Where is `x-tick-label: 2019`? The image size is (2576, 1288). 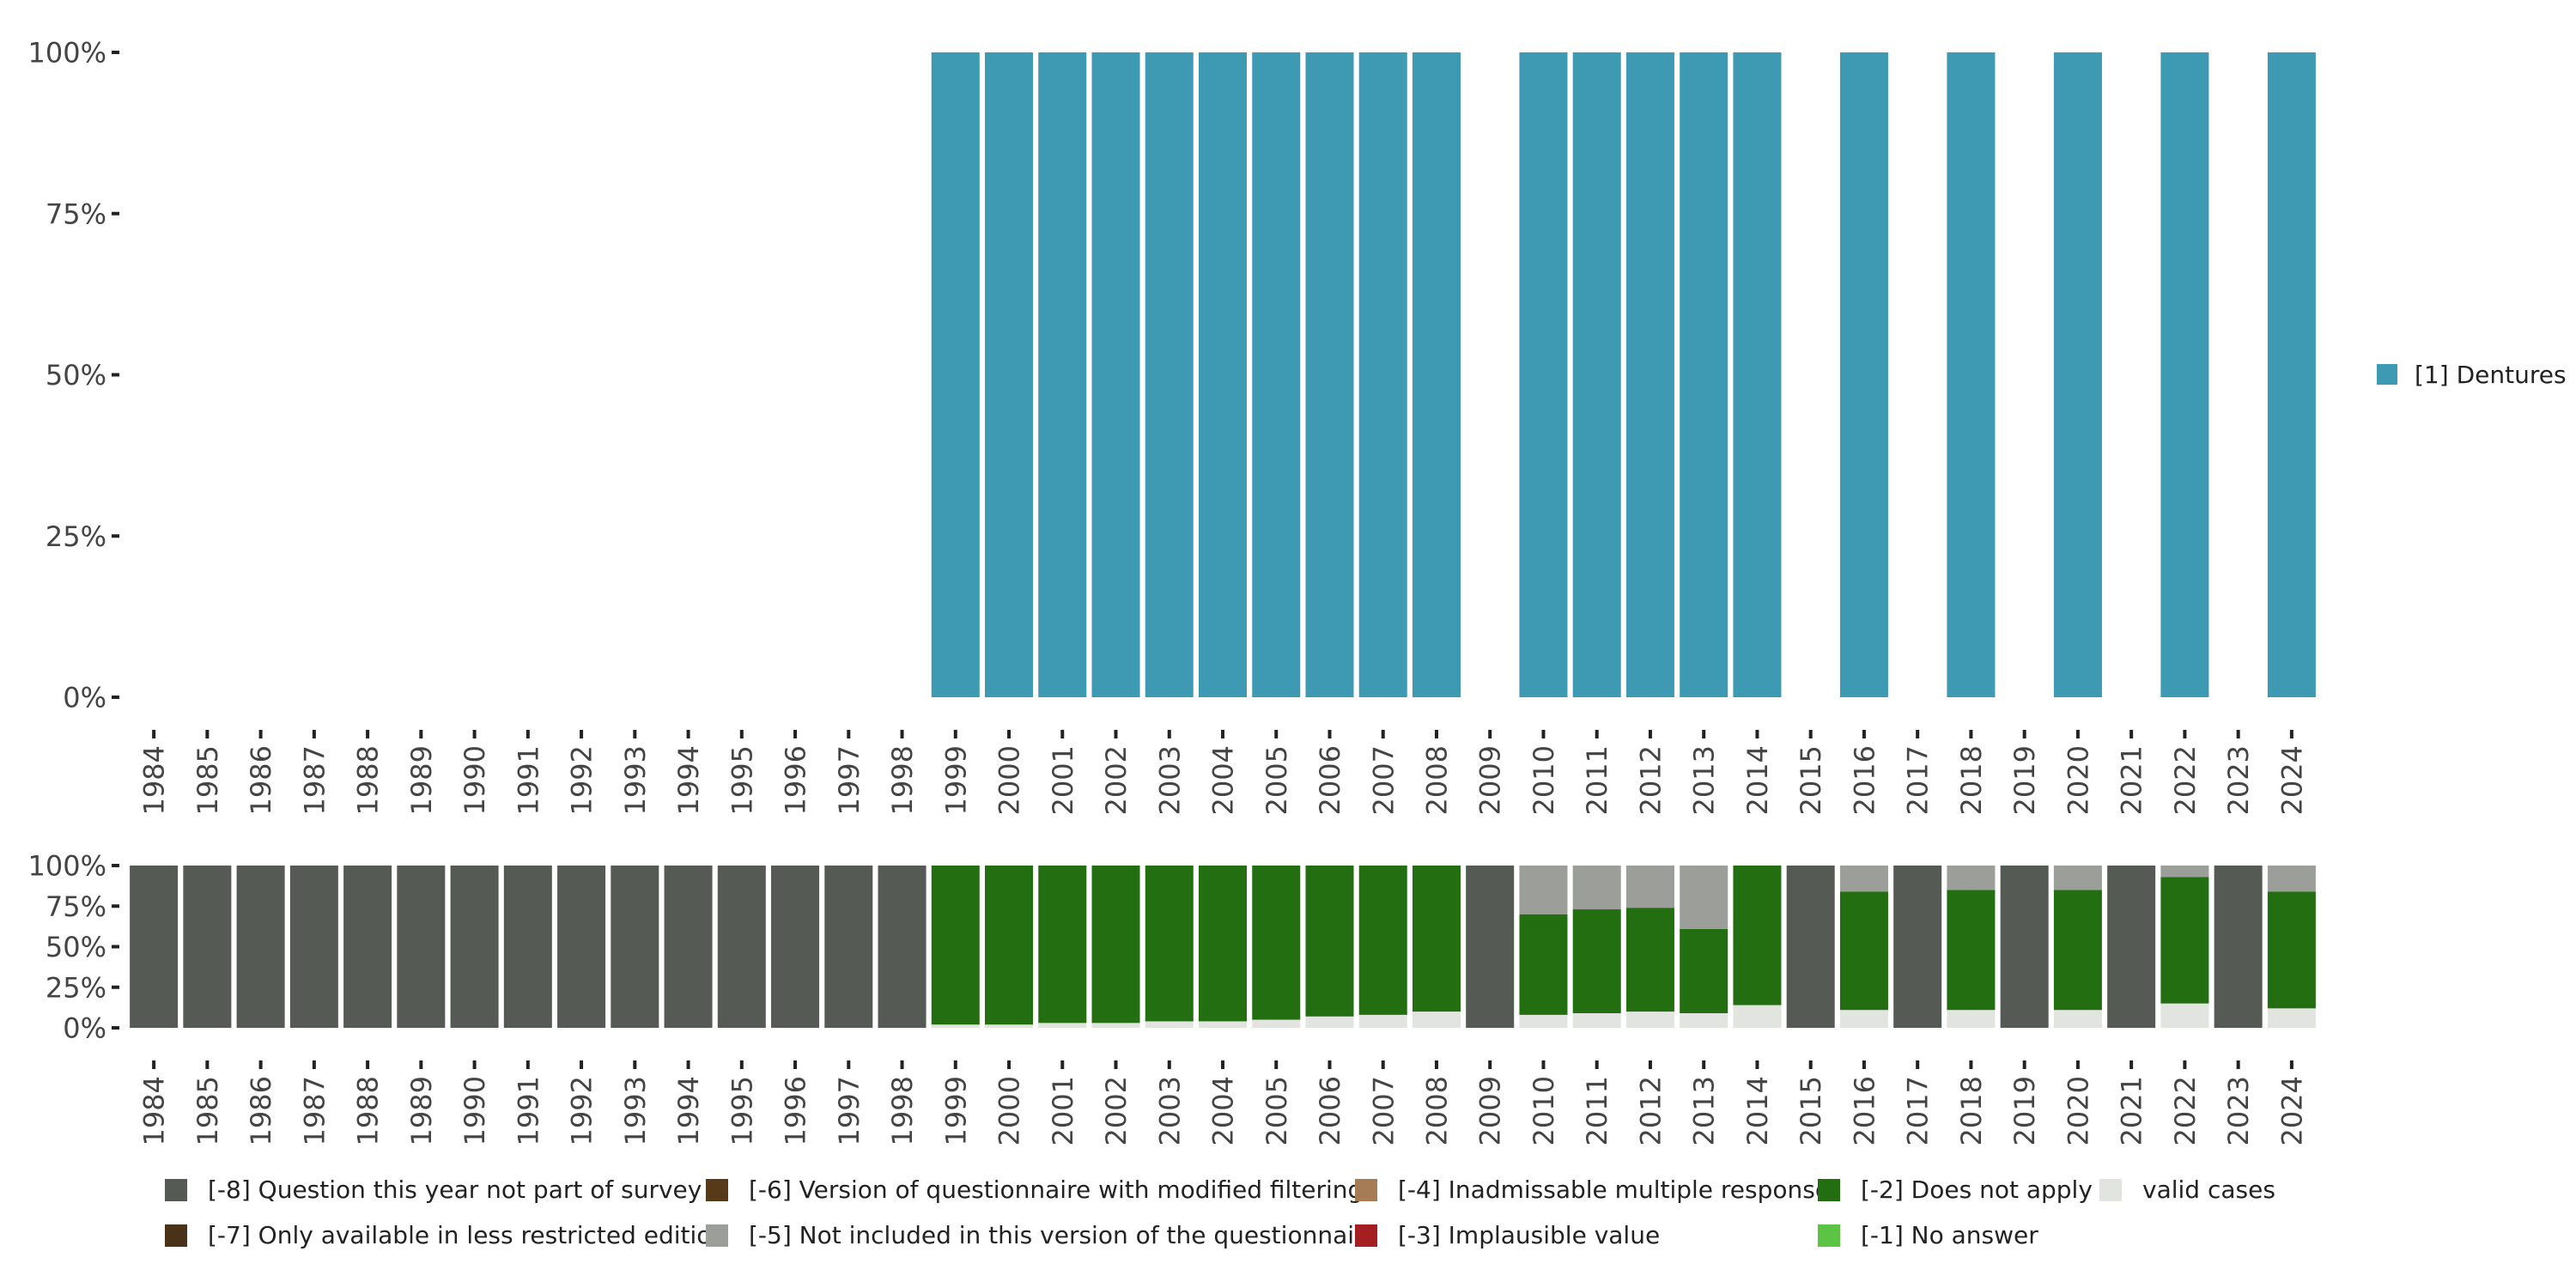
x-tick-label: 2019 is located at coordinates (2025, 1111).